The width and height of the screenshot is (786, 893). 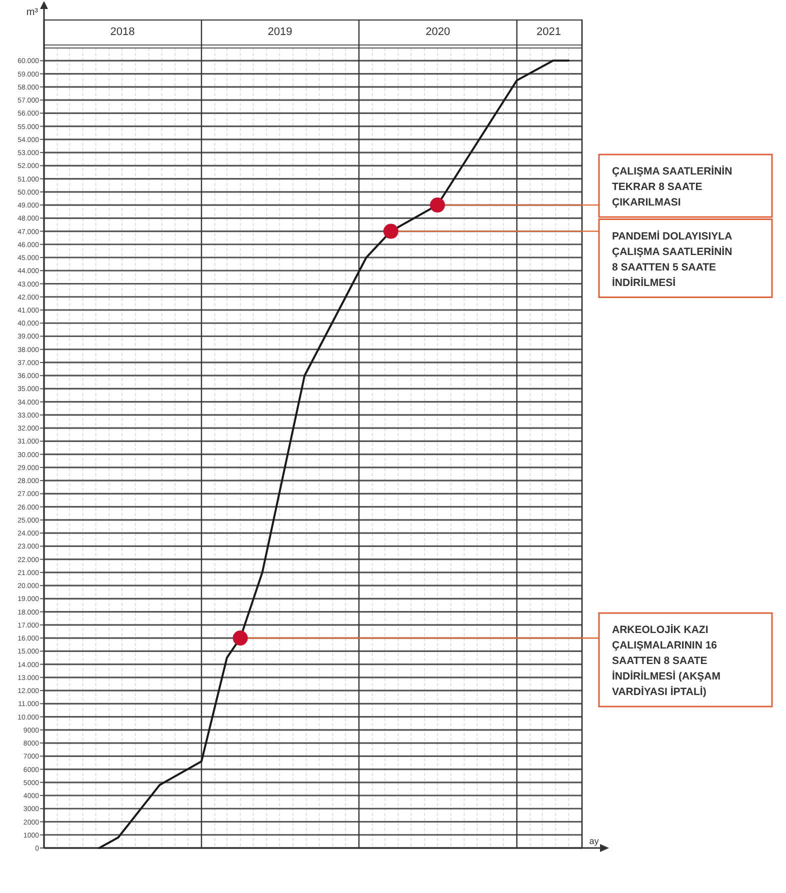 I want to click on x-tick-label: 2019, so click(x=280, y=32).